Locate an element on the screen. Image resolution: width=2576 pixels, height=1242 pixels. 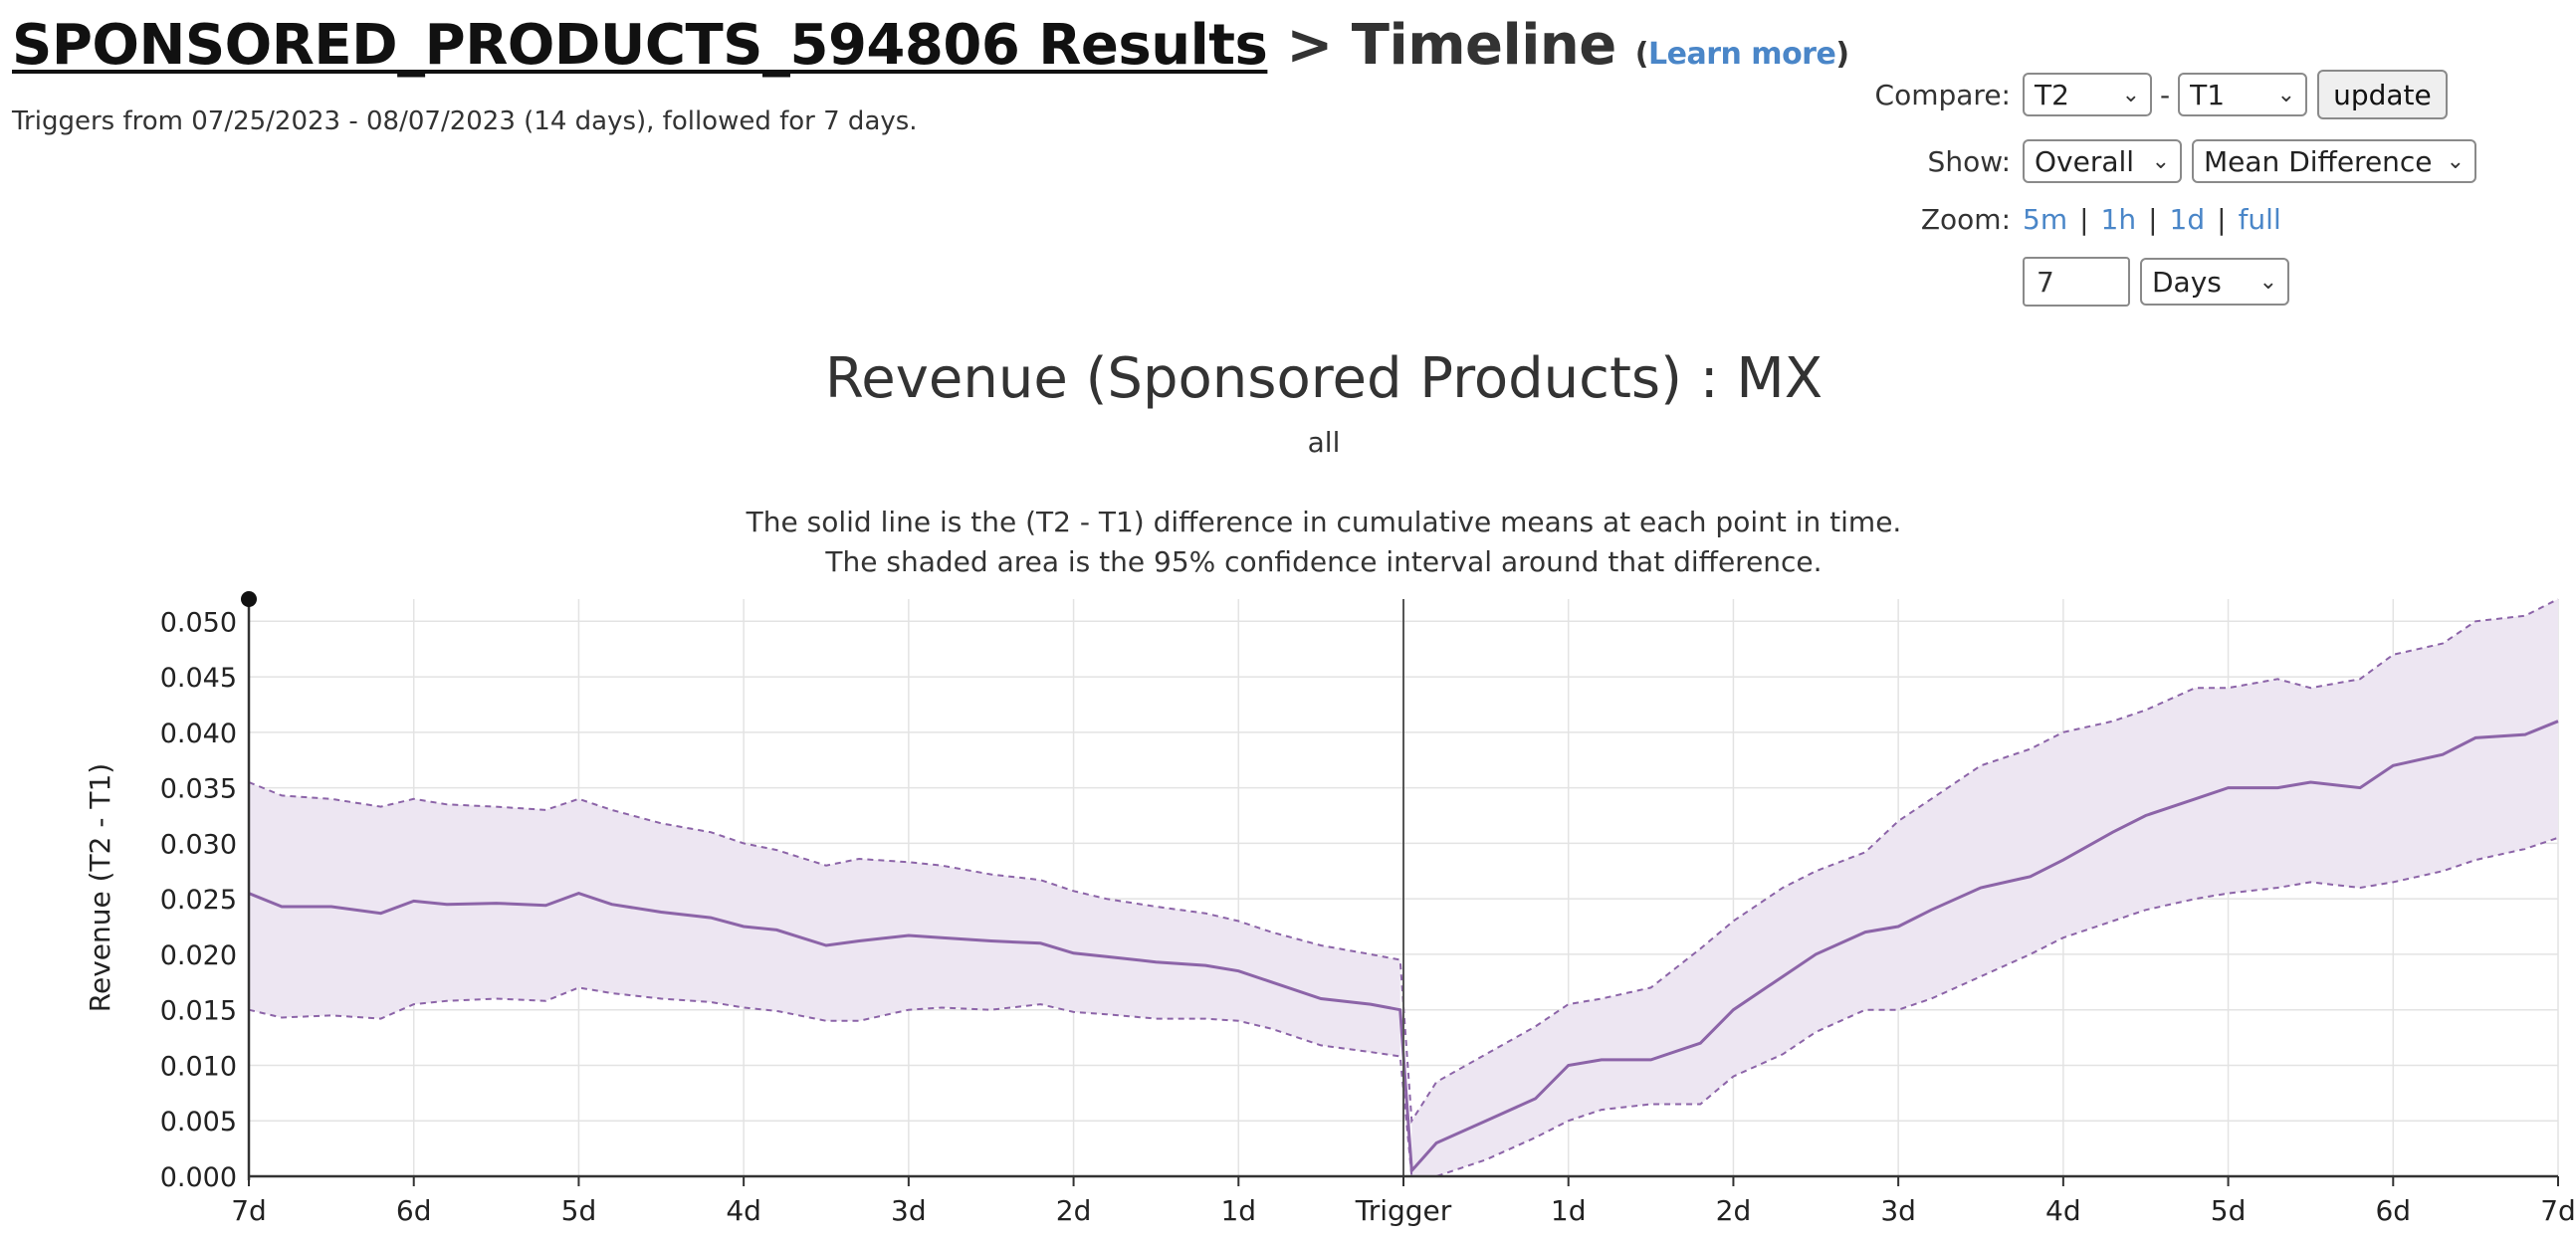
zoom-full-link: full is located at coordinates (2259, 219).